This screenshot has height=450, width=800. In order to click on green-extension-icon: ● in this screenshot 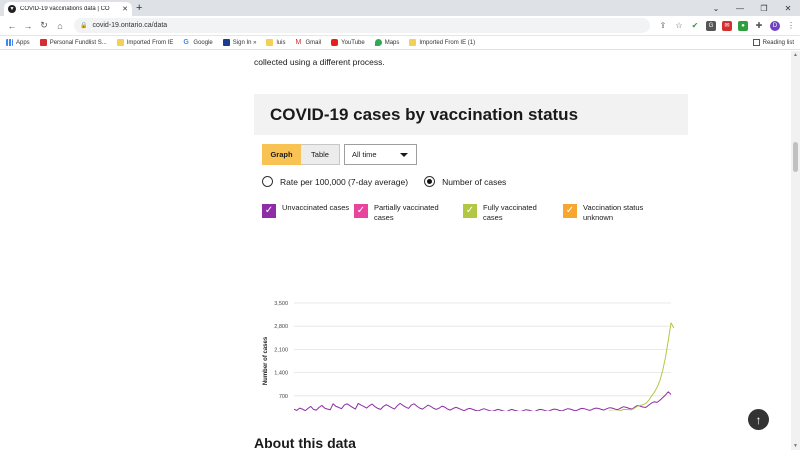, I will do `click(743, 25)`.